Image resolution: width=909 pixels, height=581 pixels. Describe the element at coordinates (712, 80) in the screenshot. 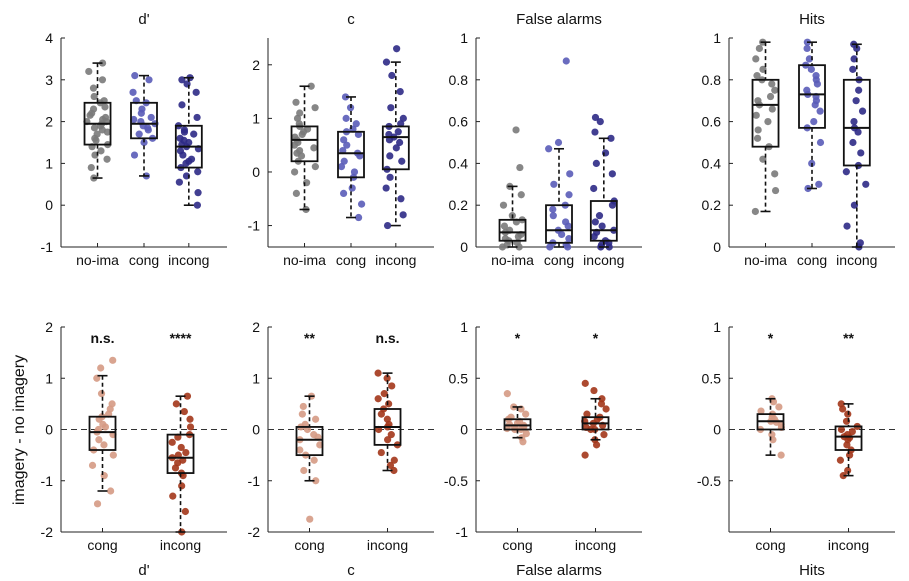

I see `y-tick-label: 0.8` at that location.